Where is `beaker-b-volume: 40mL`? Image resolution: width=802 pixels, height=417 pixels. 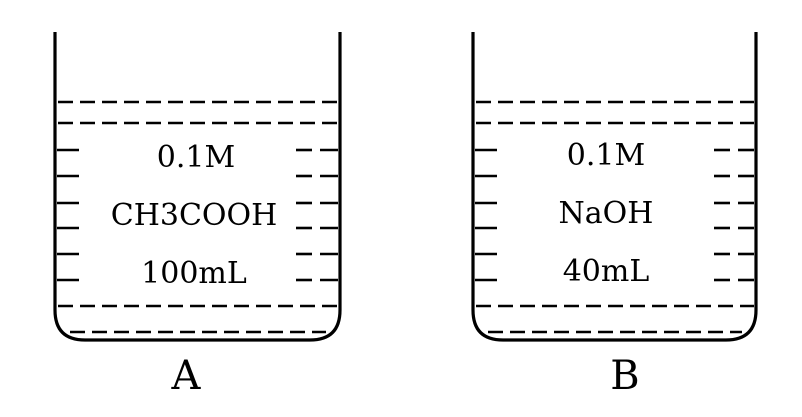 beaker-b-volume: 40mL is located at coordinates (606, 271).